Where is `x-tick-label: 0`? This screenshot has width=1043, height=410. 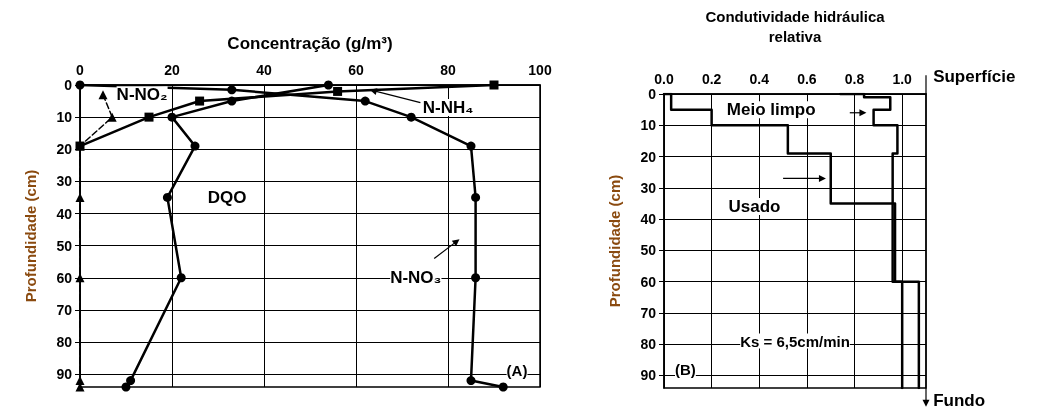 x-tick-label: 0 is located at coordinates (80, 70).